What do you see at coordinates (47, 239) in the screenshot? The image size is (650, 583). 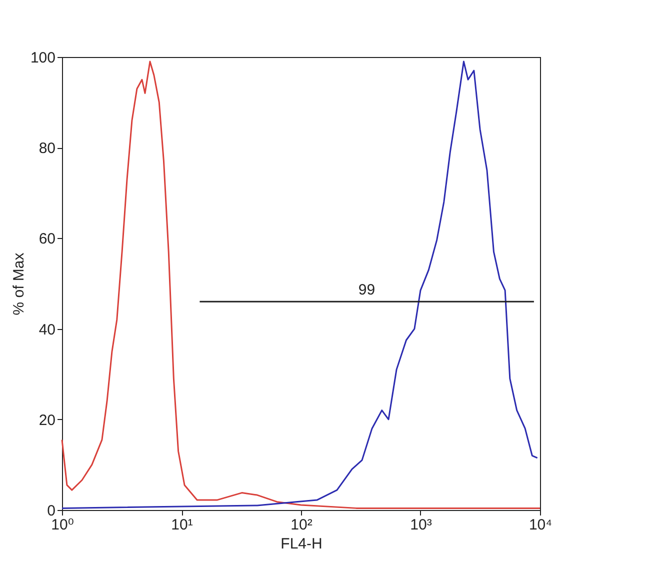 I see `y-tick-label: 60` at bounding box center [47, 239].